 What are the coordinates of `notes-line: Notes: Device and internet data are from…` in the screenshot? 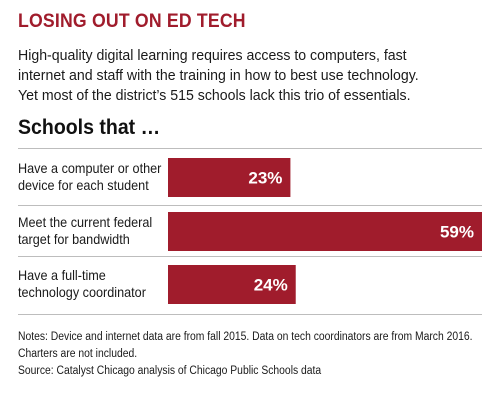 It's located at (245, 337).